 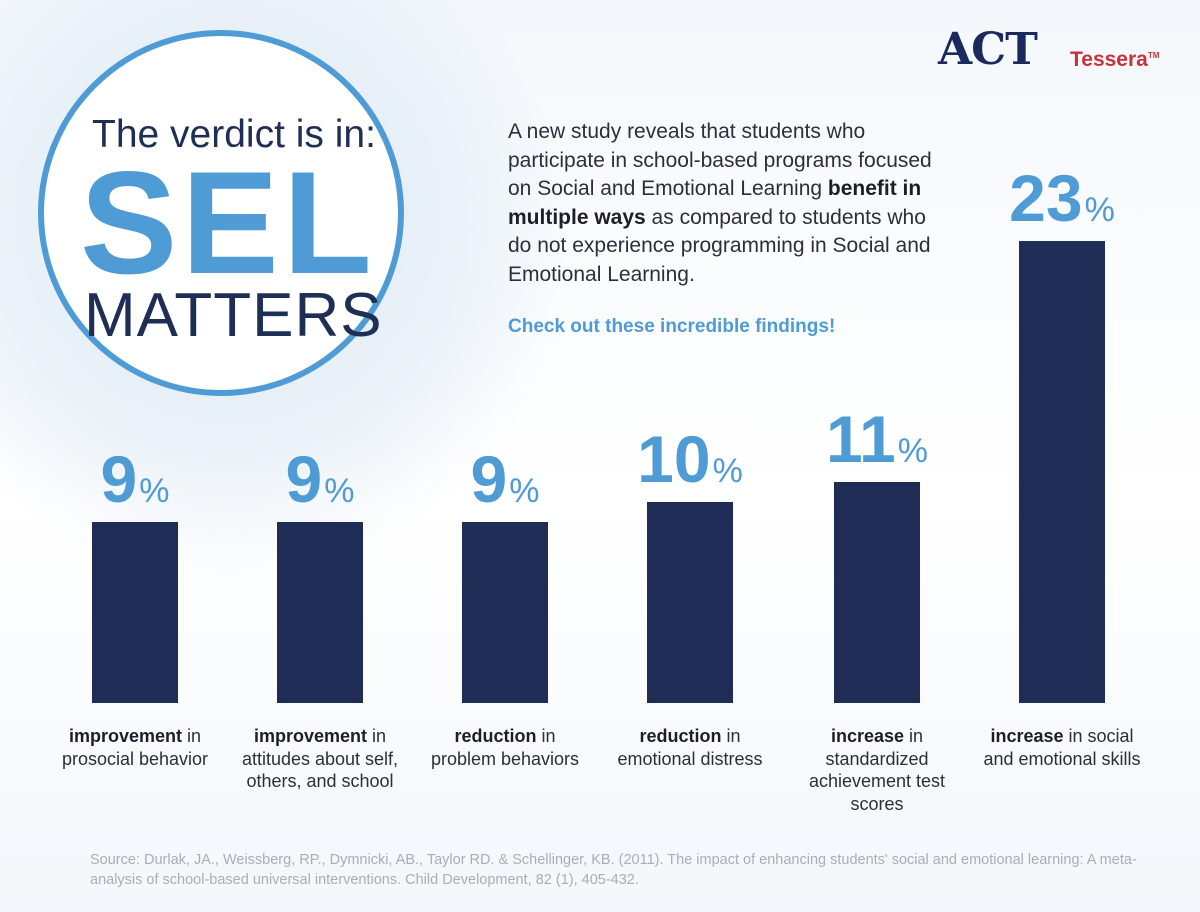 I want to click on value-label-1: 9%, so click(x=135, y=479).